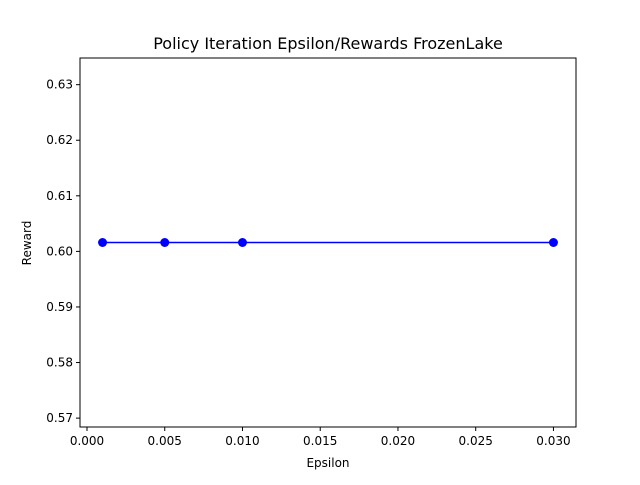 Image resolution: width=640 pixels, height=485 pixels. Describe the element at coordinates (59, 251) in the screenshot. I see `y-tick-label: 0.60` at that location.